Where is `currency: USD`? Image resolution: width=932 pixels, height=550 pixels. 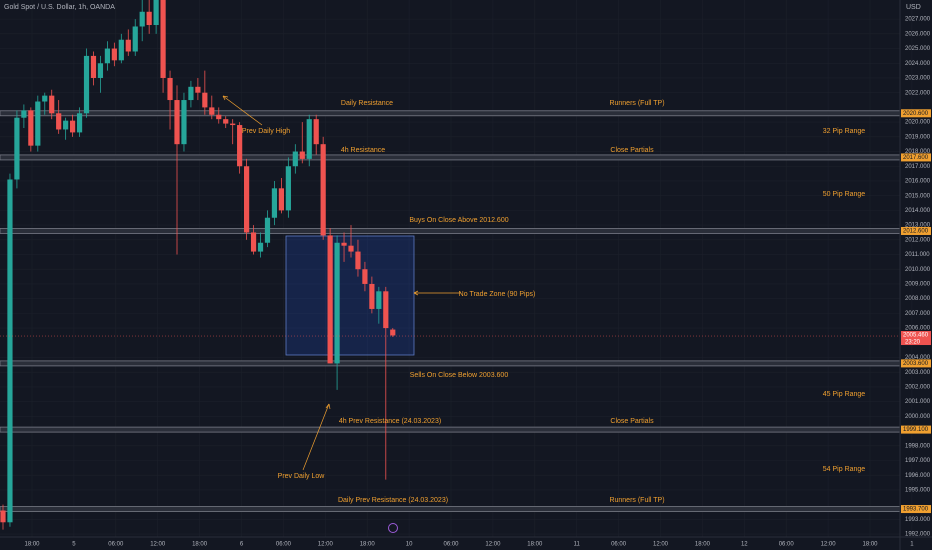
currency: USD is located at coordinates (913, 7).